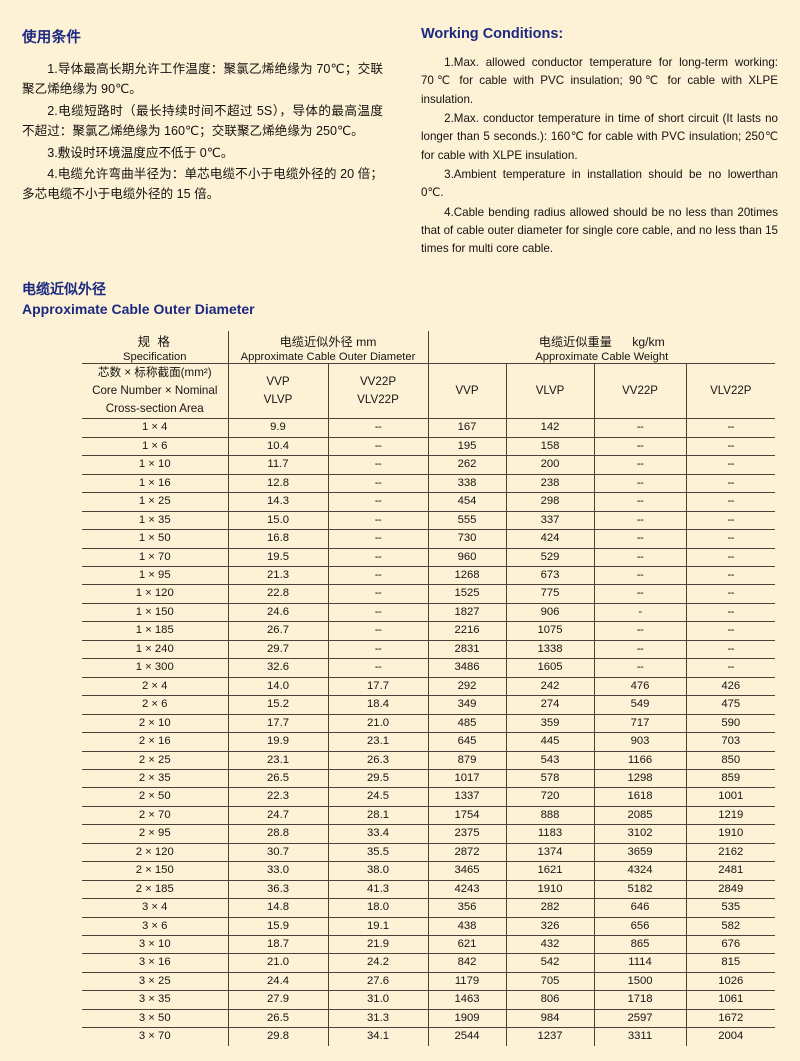 This screenshot has height=1061, width=800. I want to click on table-cell-specification: 3 × 6, so click(155, 927).